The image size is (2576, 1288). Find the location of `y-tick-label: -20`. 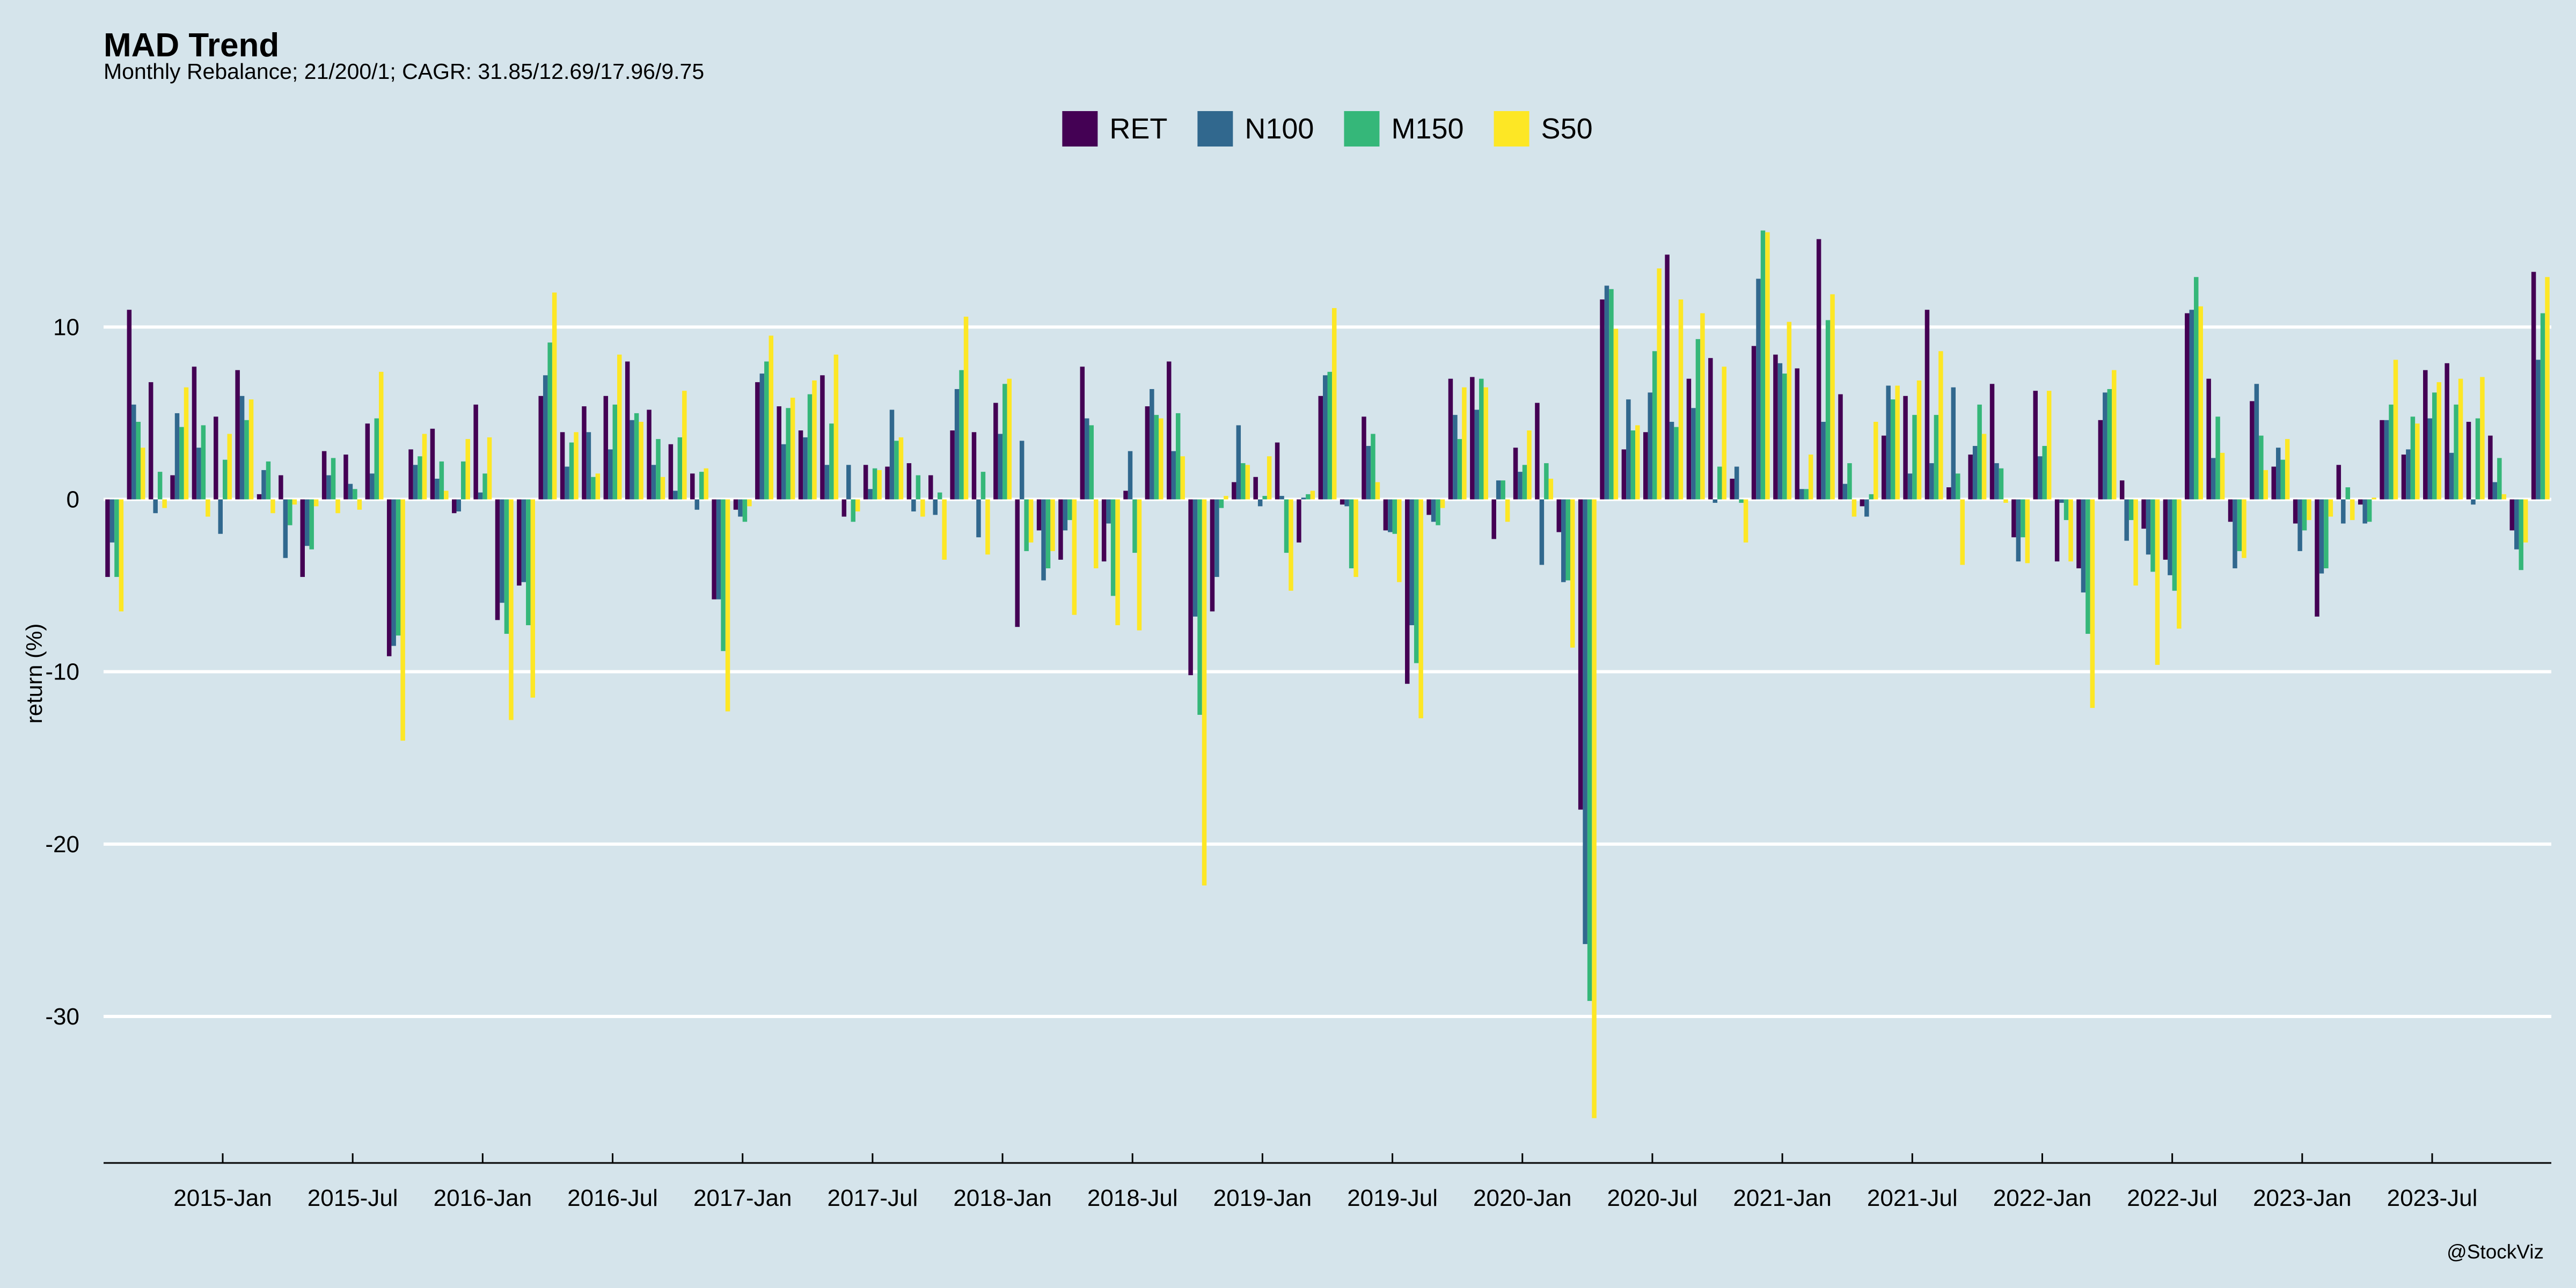

y-tick-label: -20 is located at coordinates (62, 844).